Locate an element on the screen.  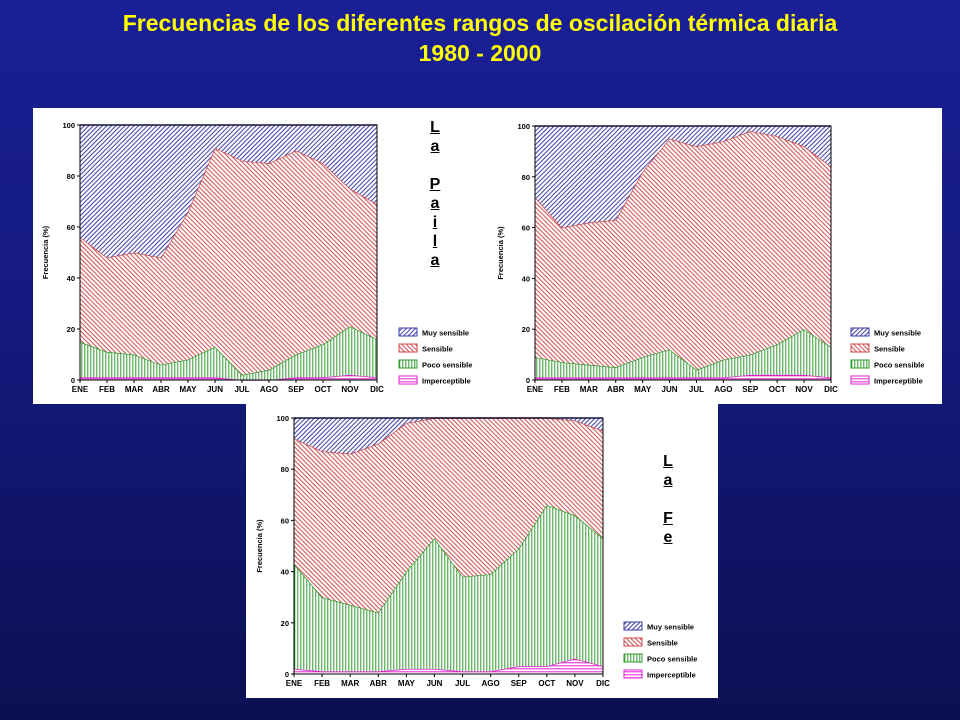
x-tick-label: ABR is located at coordinates (616, 389).